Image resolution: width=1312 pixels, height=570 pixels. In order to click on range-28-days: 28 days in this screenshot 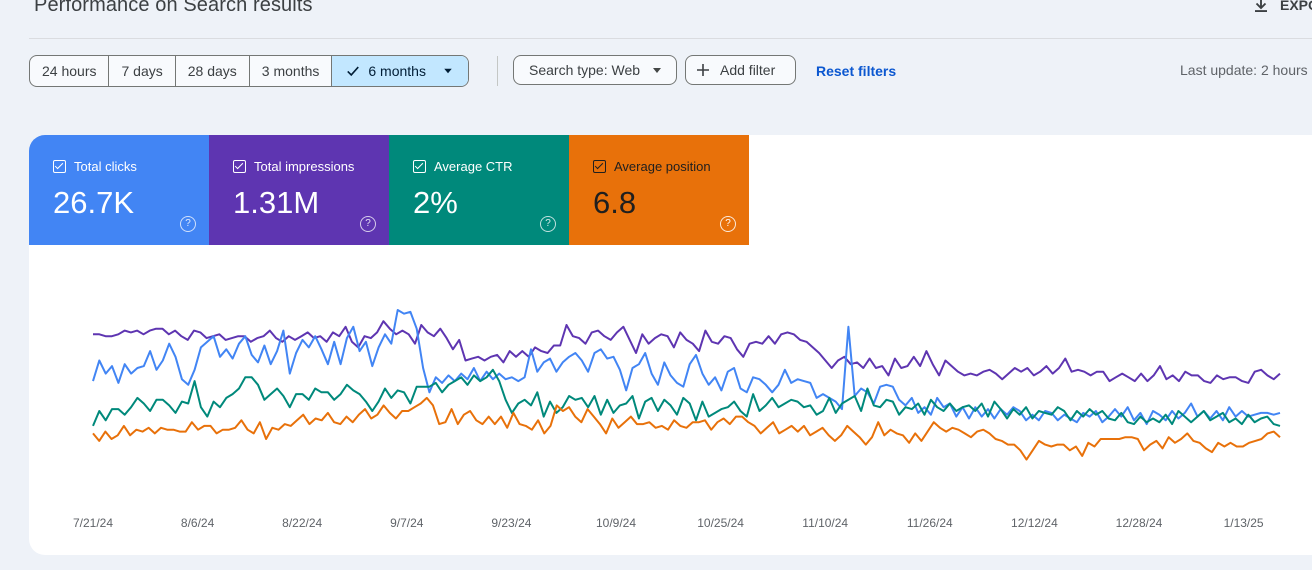, I will do `click(213, 71)`.